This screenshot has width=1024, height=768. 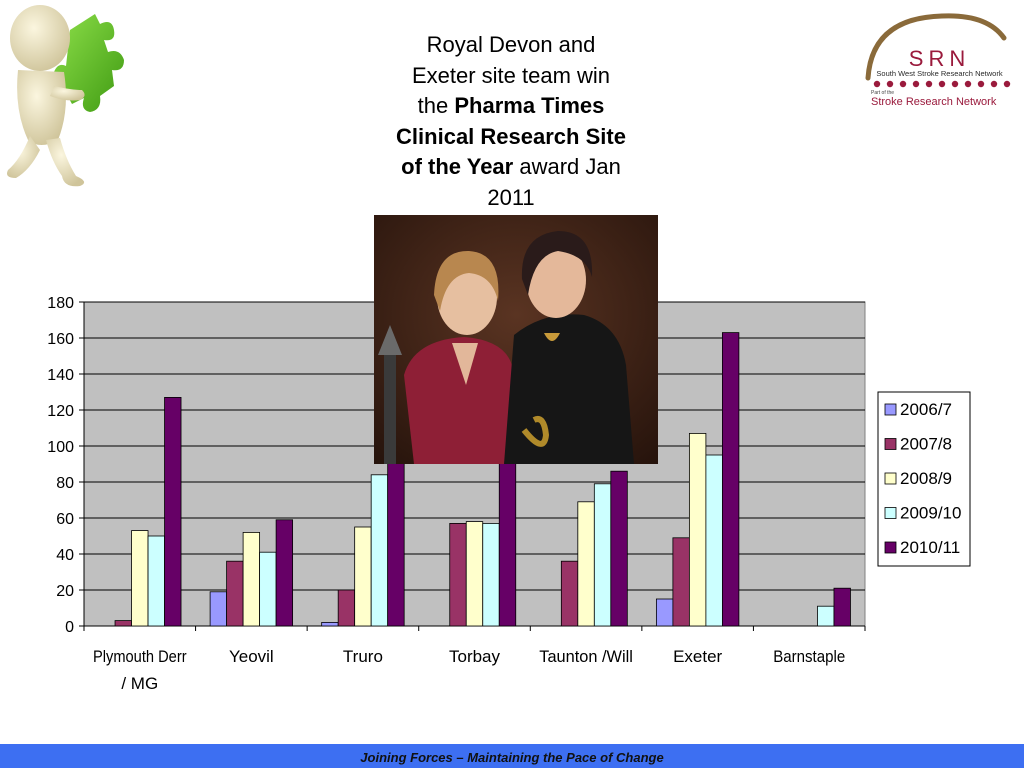 I want to click on y-tick-label: 140, so click(x=60, y=375).